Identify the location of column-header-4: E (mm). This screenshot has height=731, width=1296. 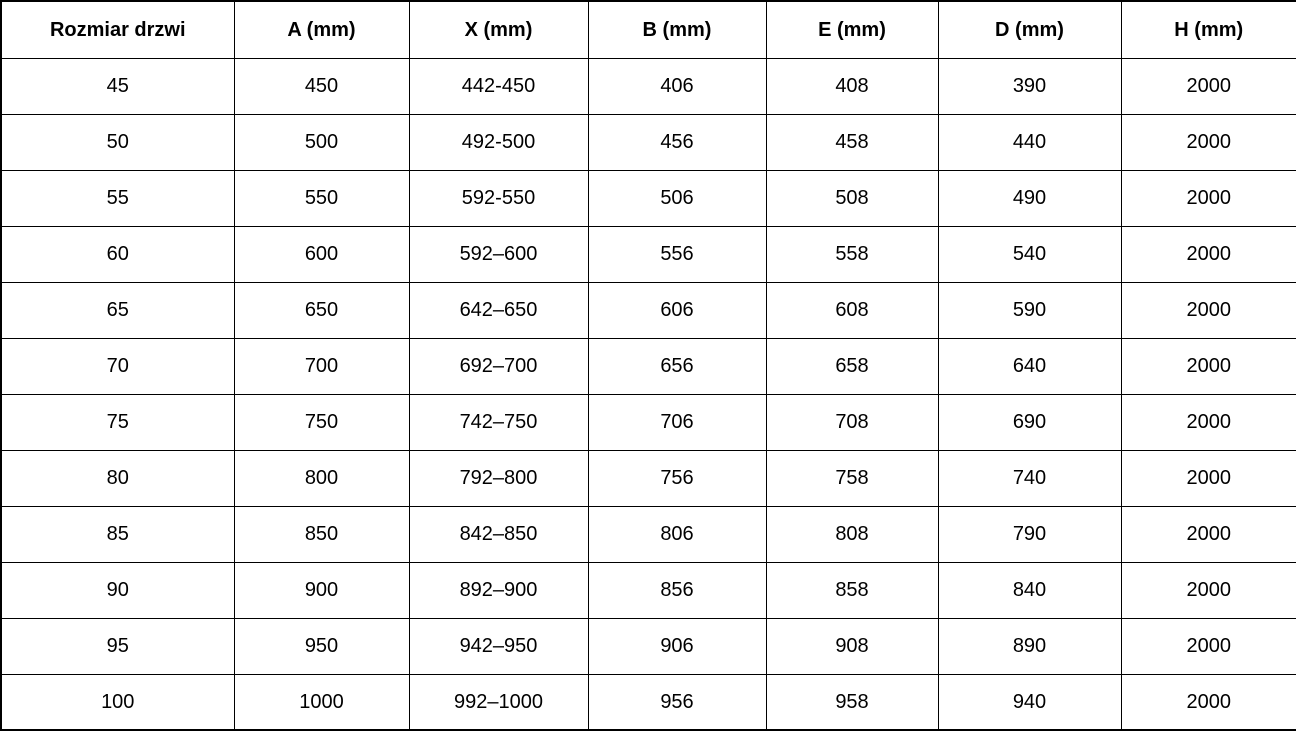
(852, 29).